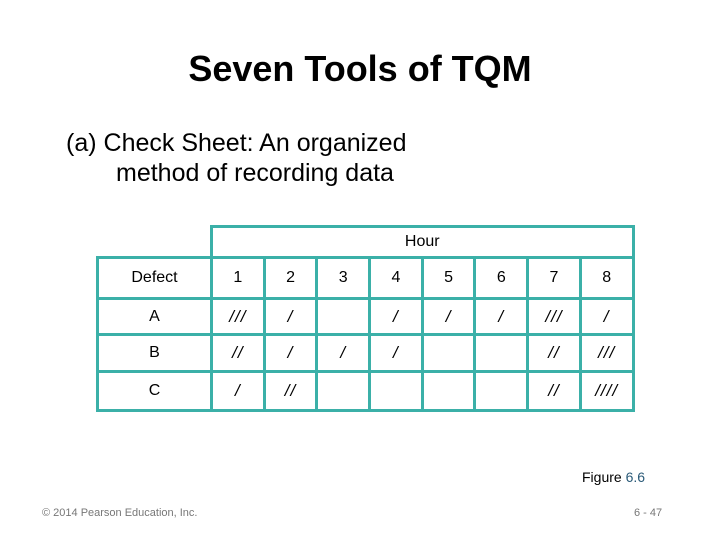  I want to click on hour-1-header: 1, so click(238, 278).